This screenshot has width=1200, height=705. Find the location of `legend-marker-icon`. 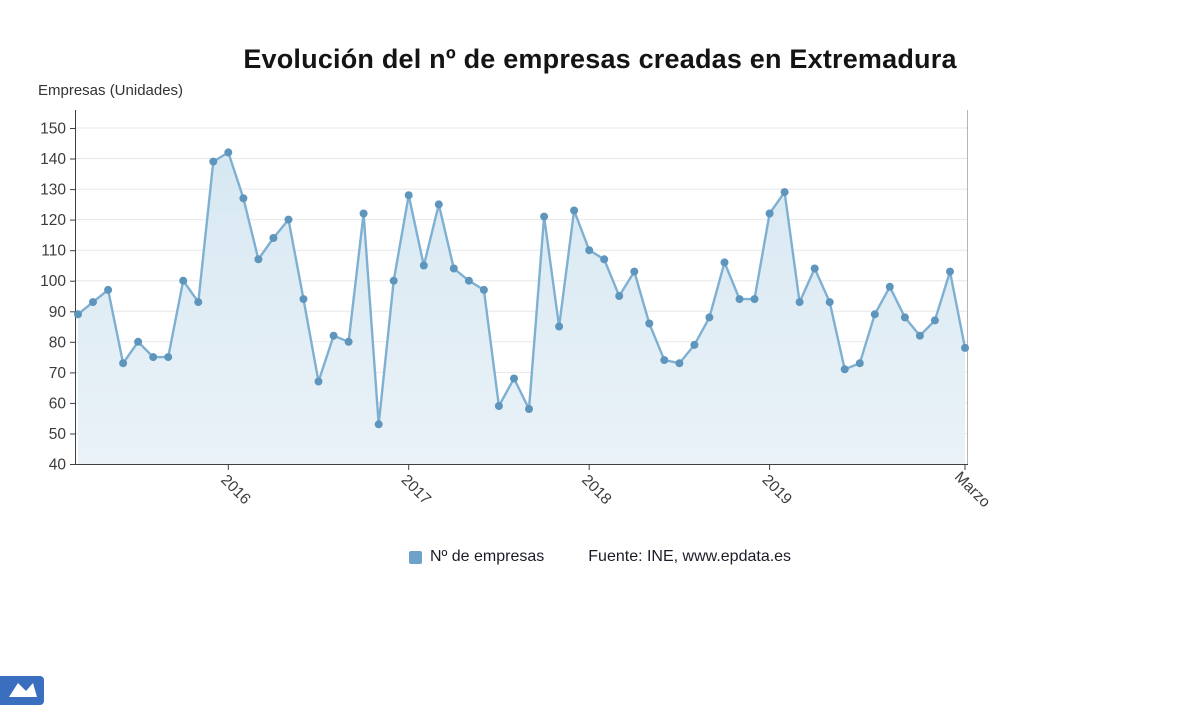

legend-marker-icon is located at coordinates (415, 557).